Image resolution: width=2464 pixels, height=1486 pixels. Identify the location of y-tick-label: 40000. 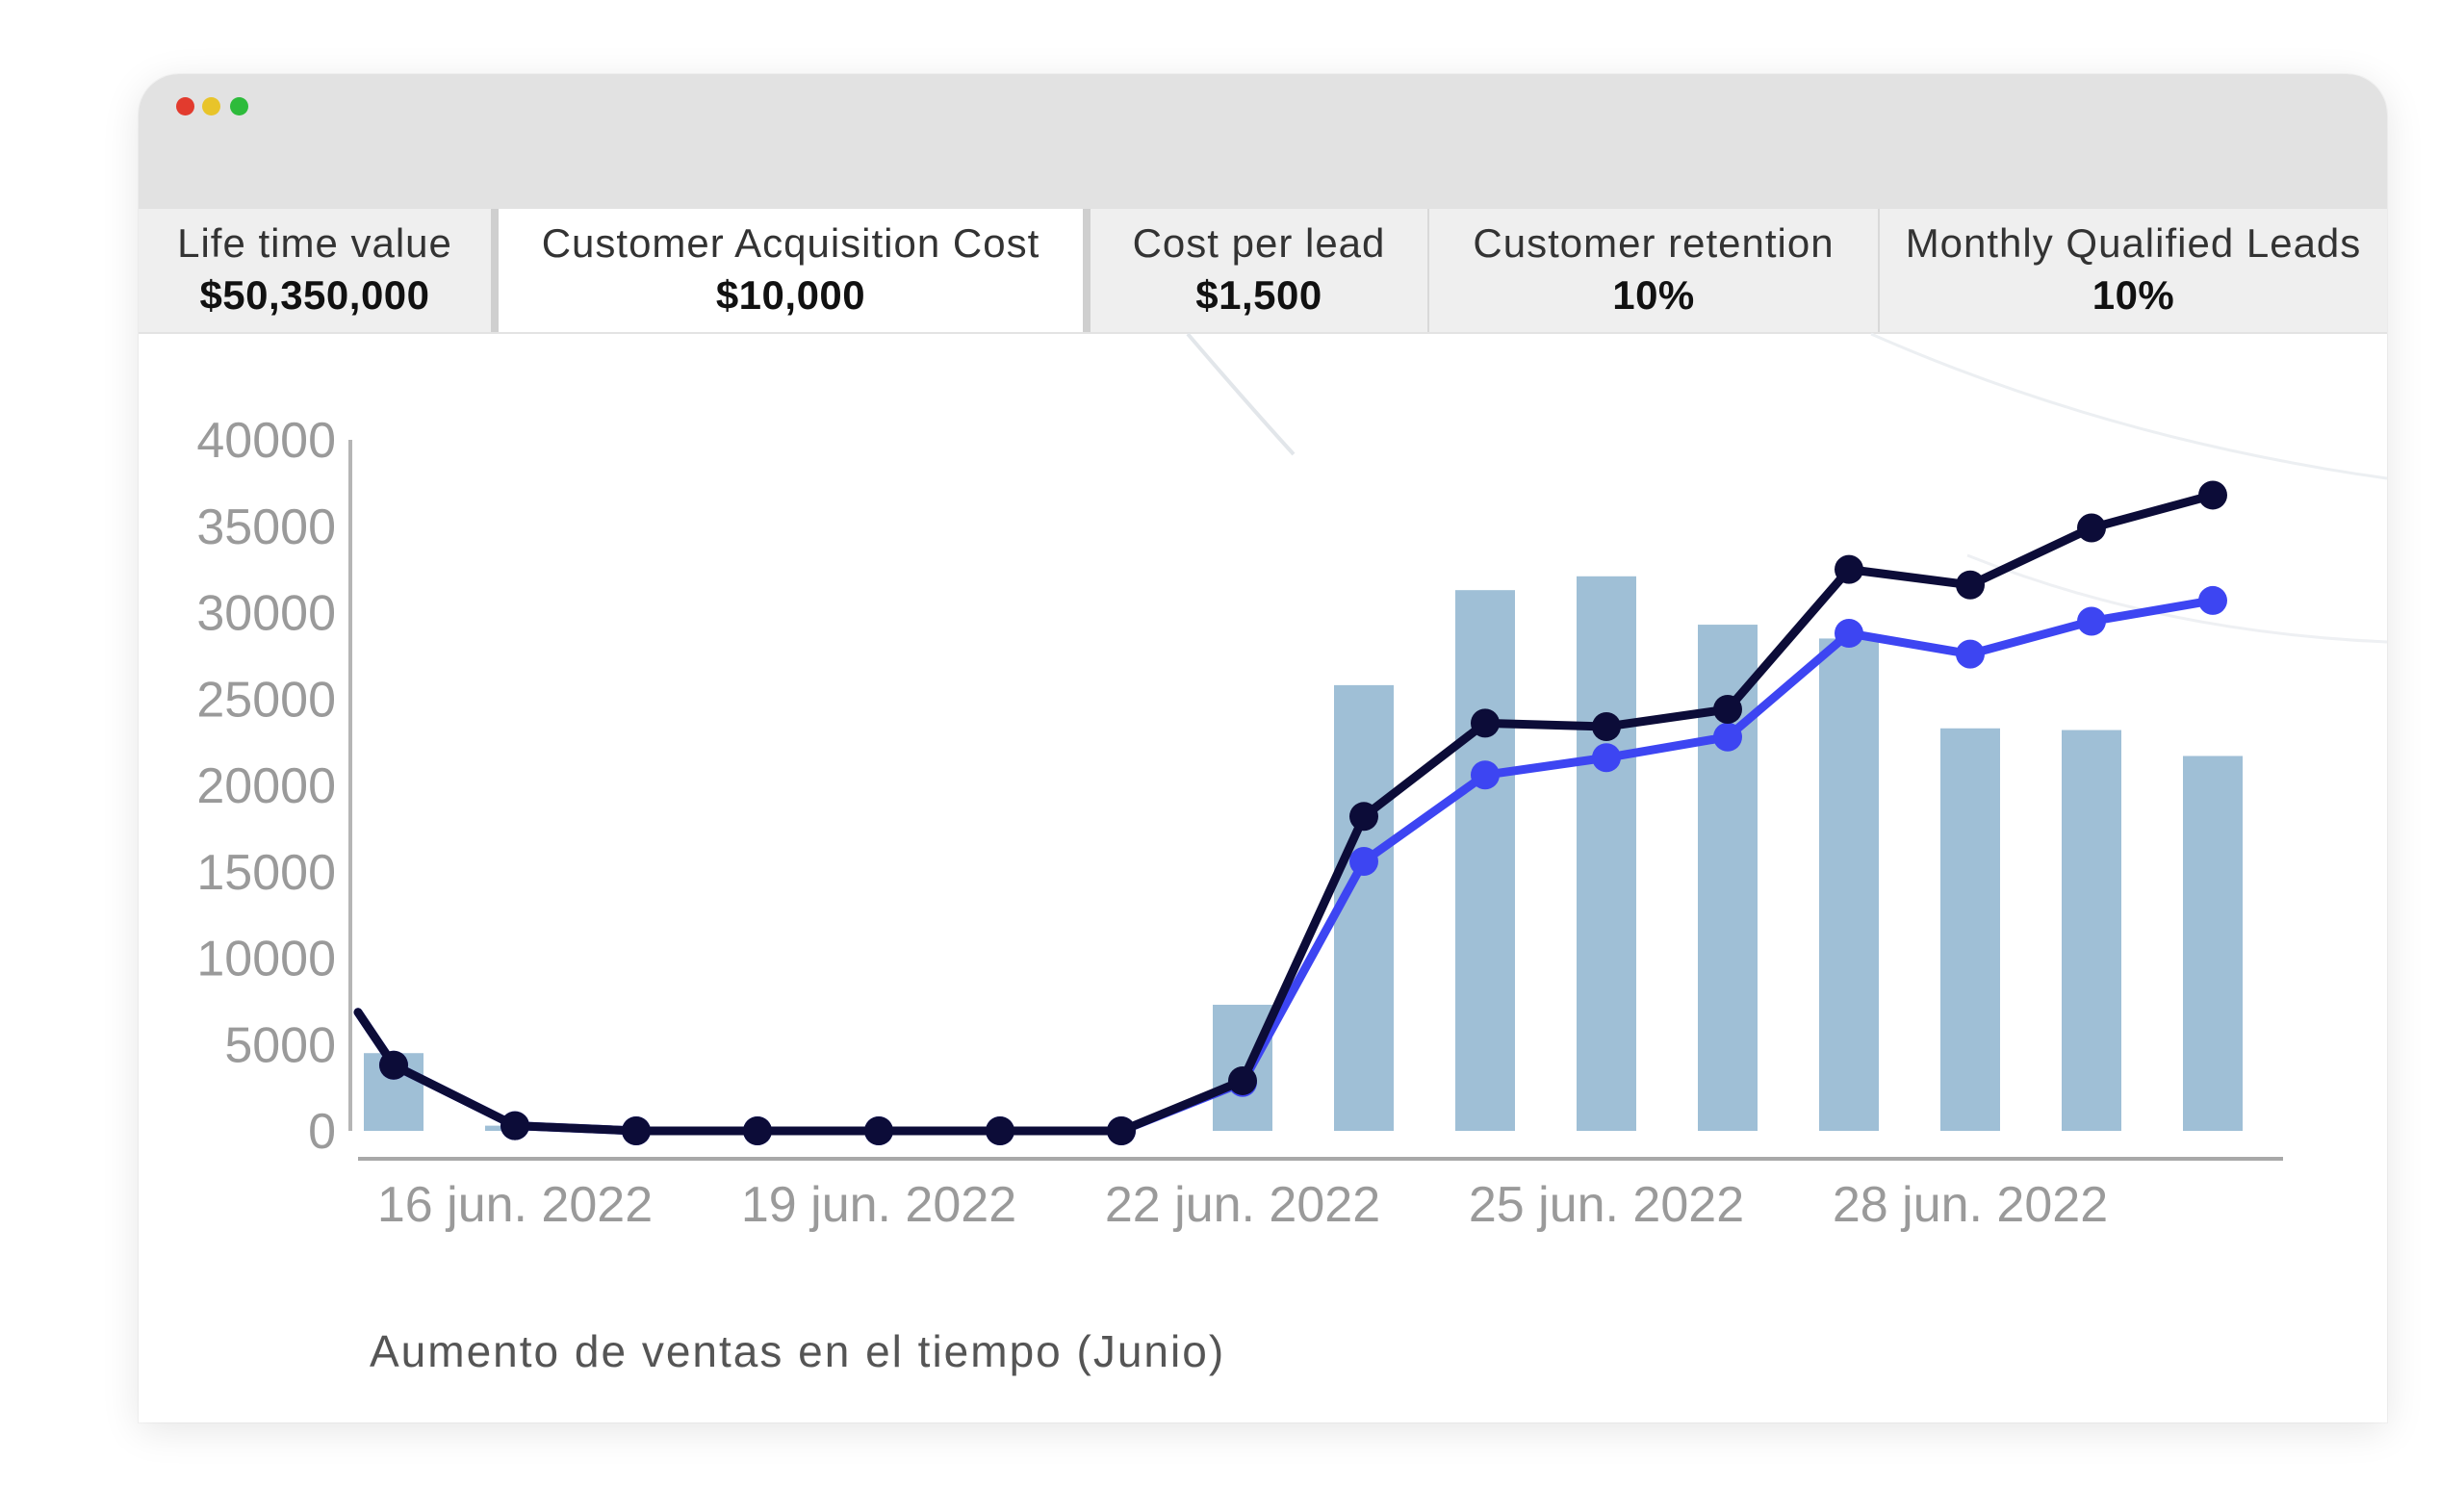
(266, 441).